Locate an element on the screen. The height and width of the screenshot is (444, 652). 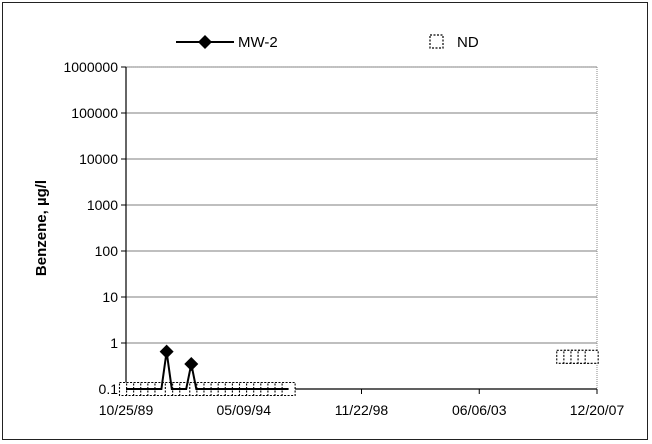
x-tick-label: 10/25/89 is located at coordinates (126, 410).